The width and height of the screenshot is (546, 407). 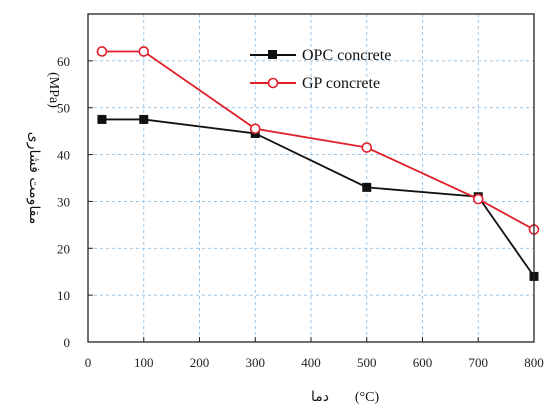 What do you see at coordinates (320, 397) in the screenshot?
I see `x-axis-label: دما` at bounding box center [320, 397].